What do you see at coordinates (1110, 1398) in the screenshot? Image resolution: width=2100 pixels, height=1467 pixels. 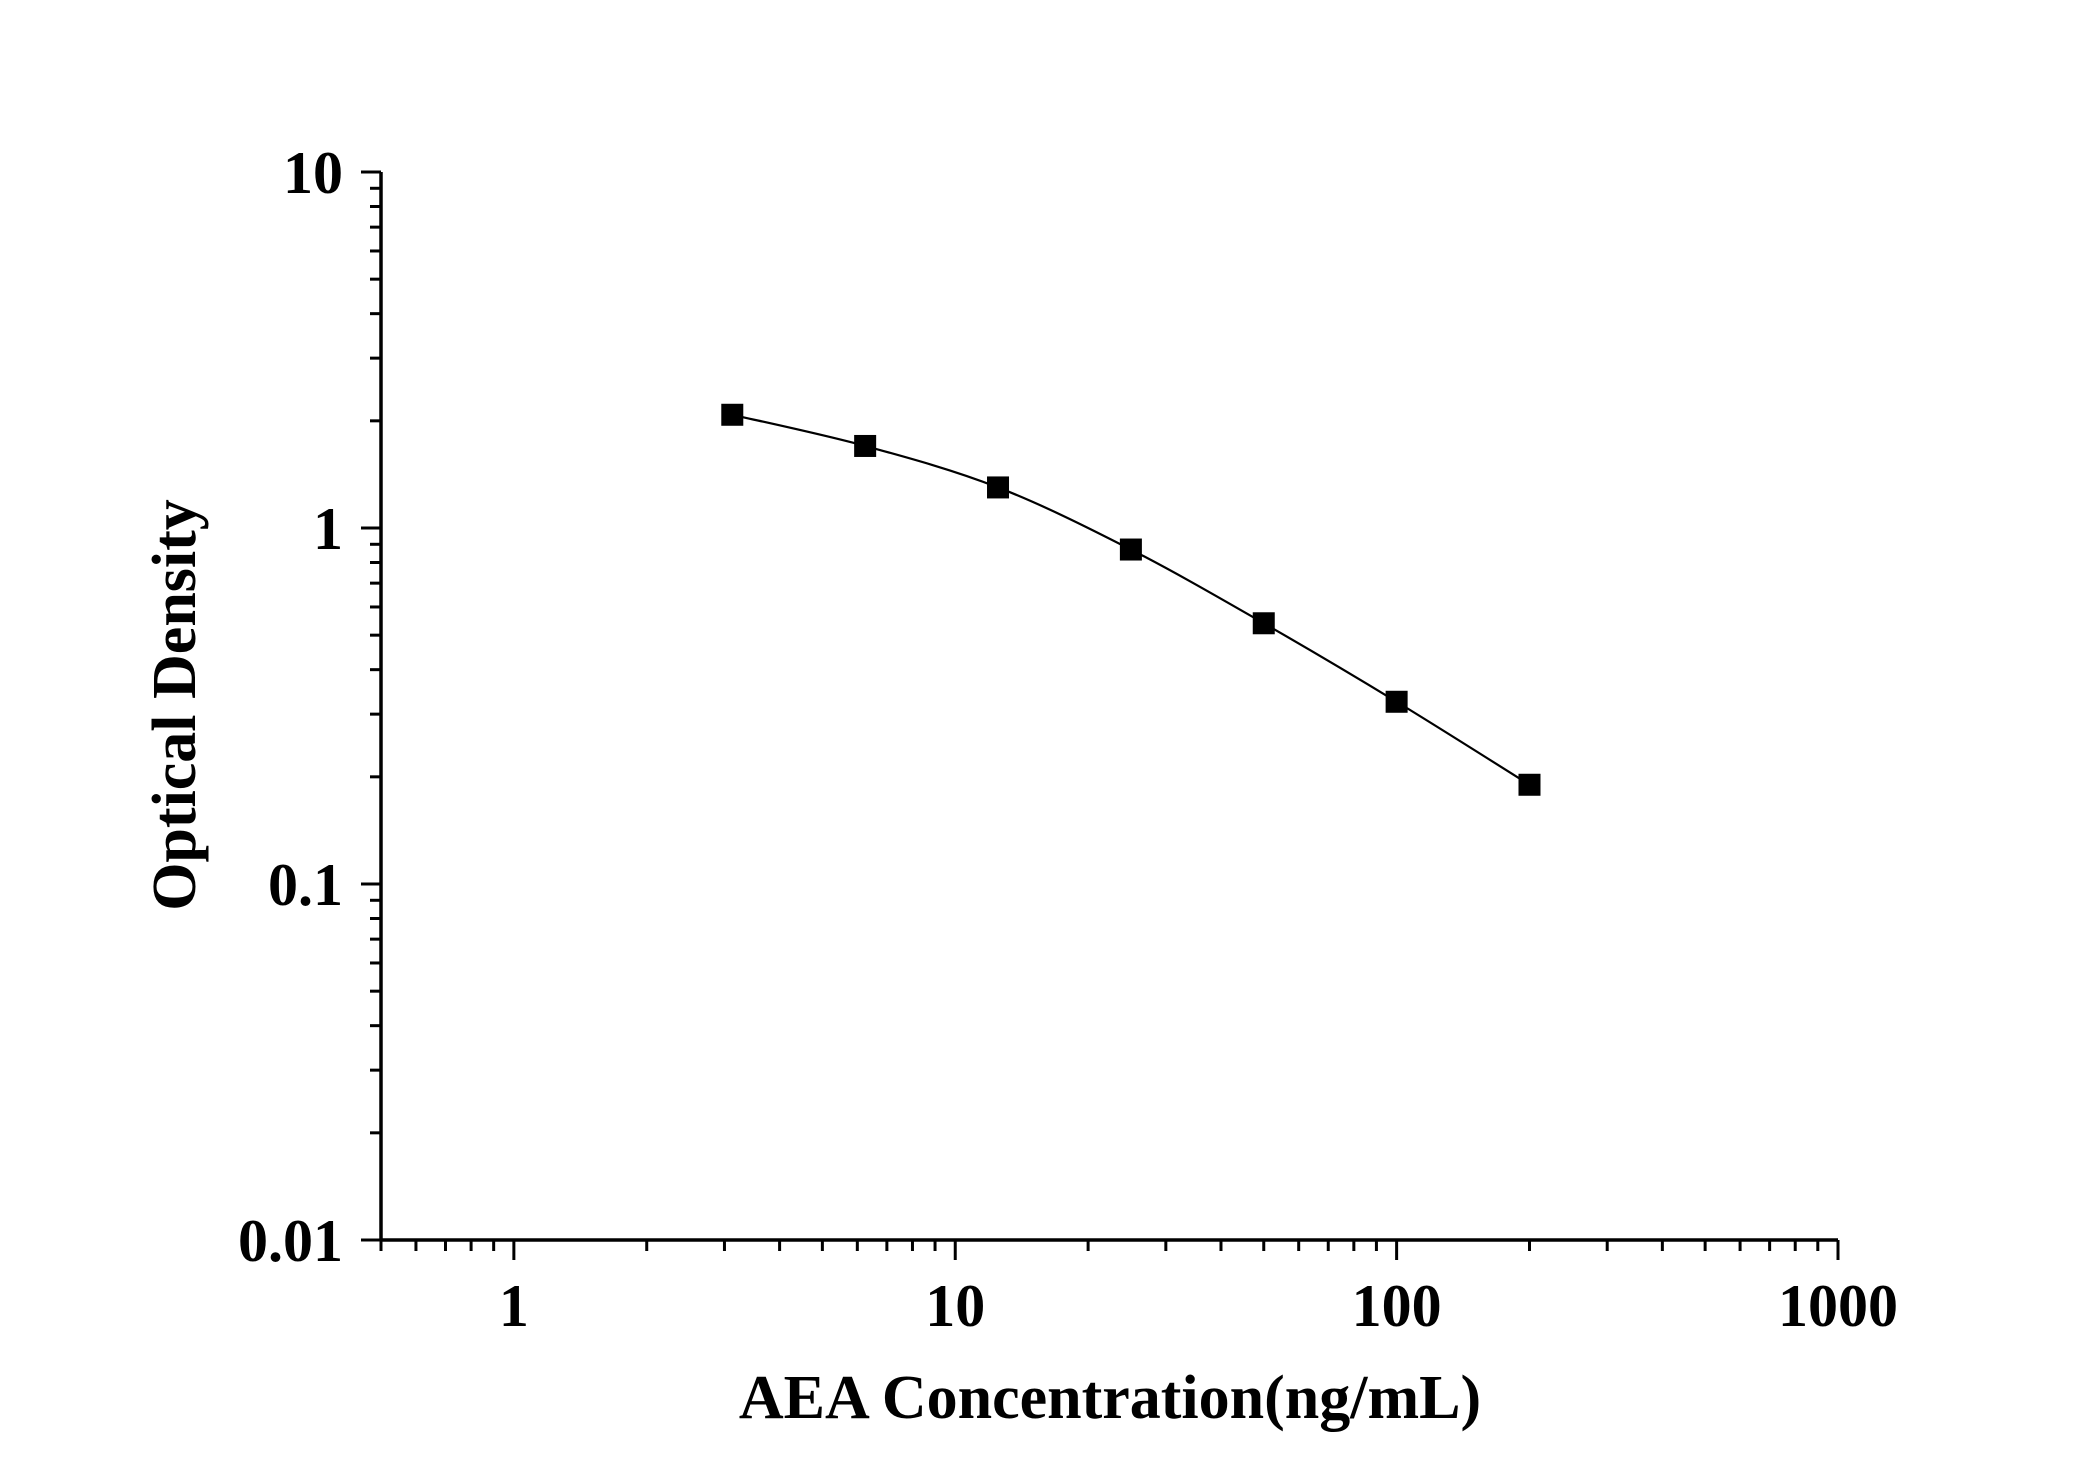 I see `x-axis-title: AEA Concentration(ng/mL)` at bounding box center [1110, 1398].